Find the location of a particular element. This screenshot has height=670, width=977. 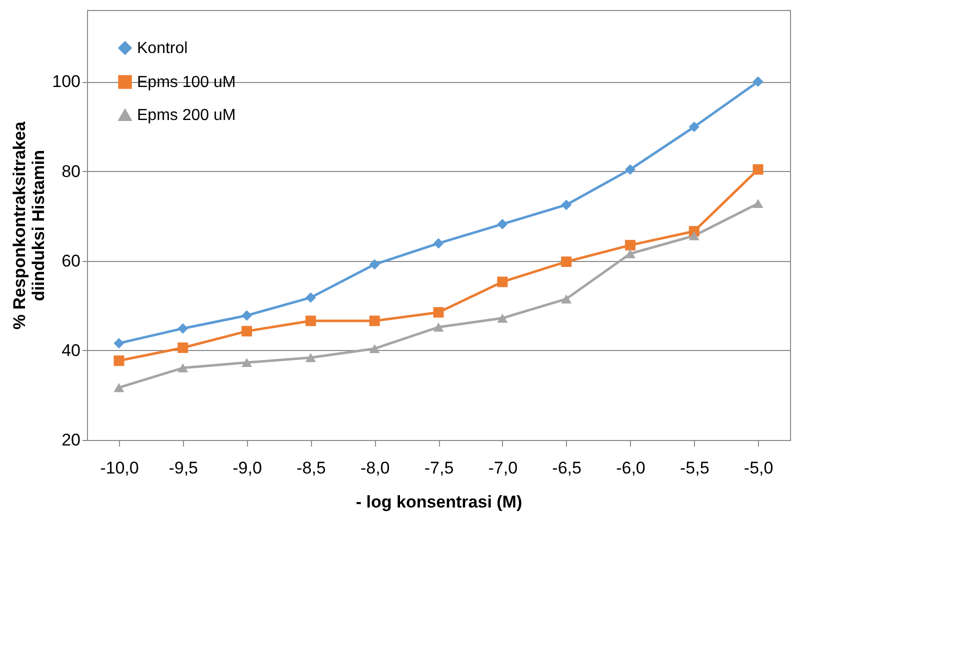

legend-label: Epms 100 uM is located at coordinates (186, 82).